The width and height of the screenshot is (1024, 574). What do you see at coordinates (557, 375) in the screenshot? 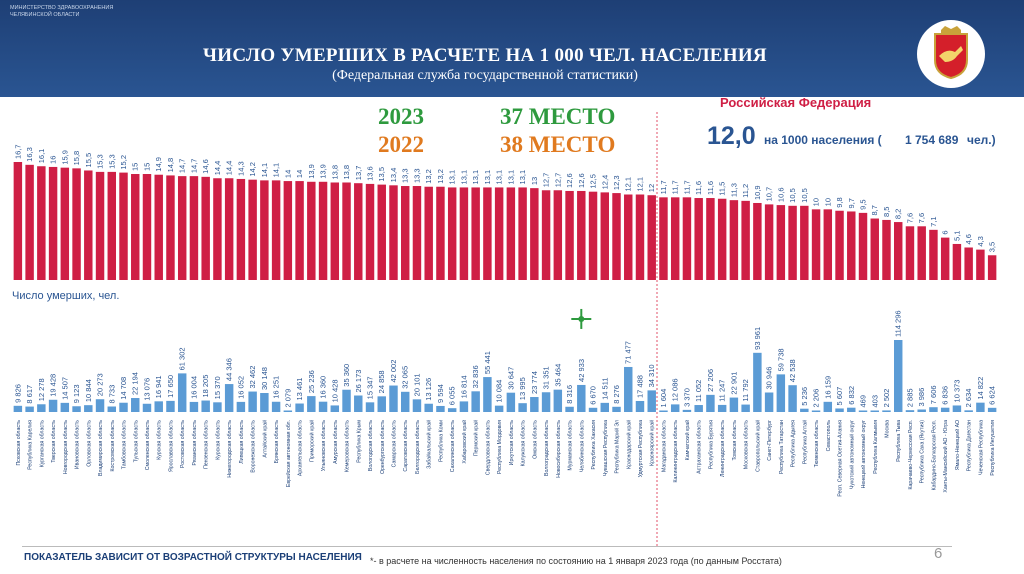
I see `death-value-label: 35 464` at bounding box center [557, 375].